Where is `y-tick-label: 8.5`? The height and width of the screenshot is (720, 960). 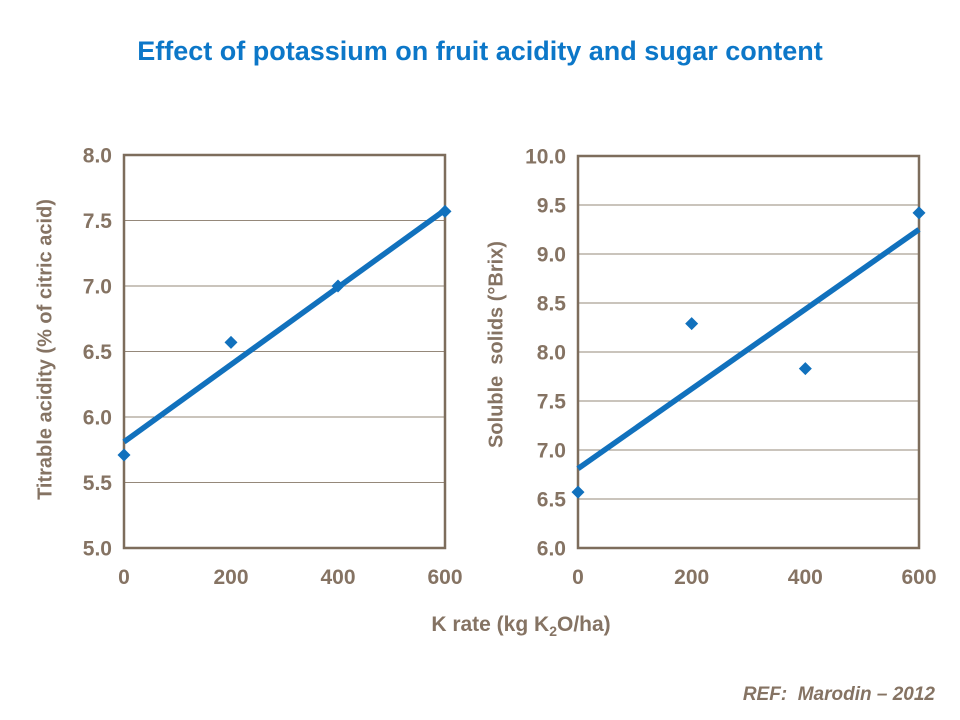
y-tick-label: 8.5 is located at coordinates (552, 304).